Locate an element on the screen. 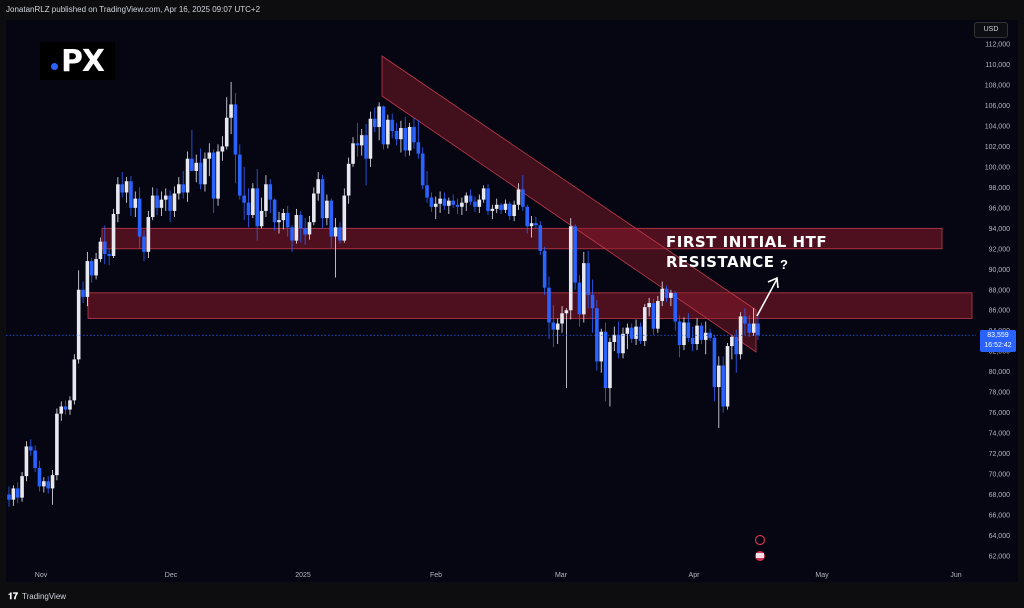 The image size is (1024, 608). tradingview-brand: 𝟏𝟕 TradingView is located at coordinates (37, 596).